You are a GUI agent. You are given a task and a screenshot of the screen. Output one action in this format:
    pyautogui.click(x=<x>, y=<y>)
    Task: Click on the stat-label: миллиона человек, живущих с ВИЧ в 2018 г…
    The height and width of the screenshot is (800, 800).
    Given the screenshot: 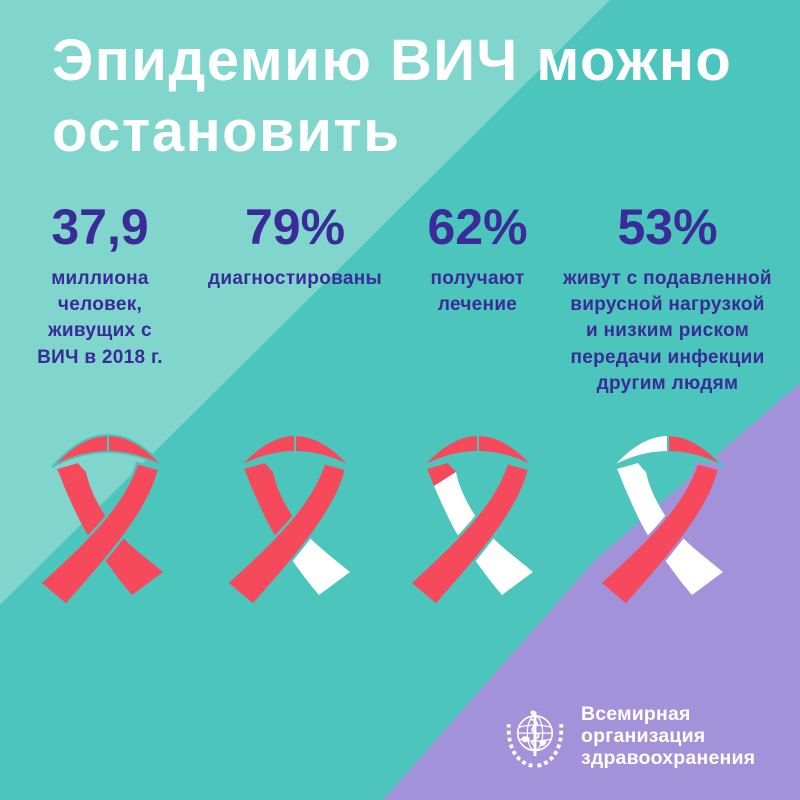 What is the action you would take?
    pyautogui.click(x=100, y=318)
    